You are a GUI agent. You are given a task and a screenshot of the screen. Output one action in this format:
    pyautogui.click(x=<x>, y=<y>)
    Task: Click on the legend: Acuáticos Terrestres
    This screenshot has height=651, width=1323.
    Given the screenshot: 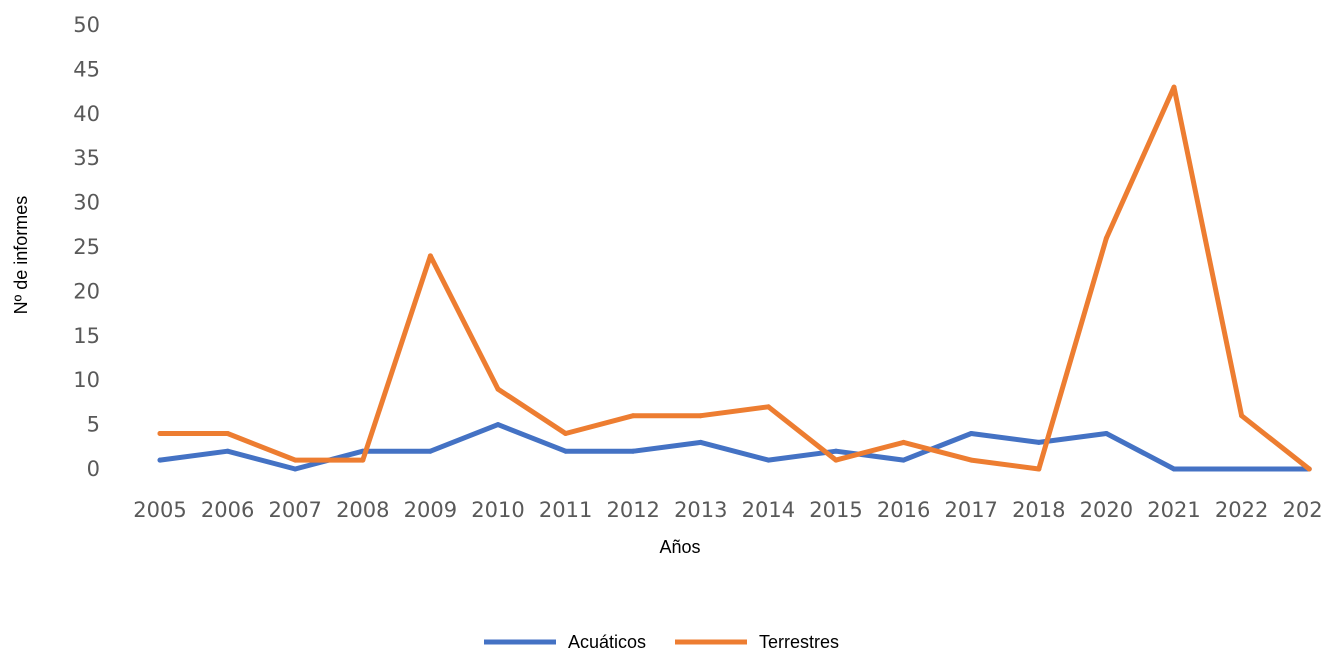 What is the action you would take?
    pyautogui.click(x=661, y=641)
    